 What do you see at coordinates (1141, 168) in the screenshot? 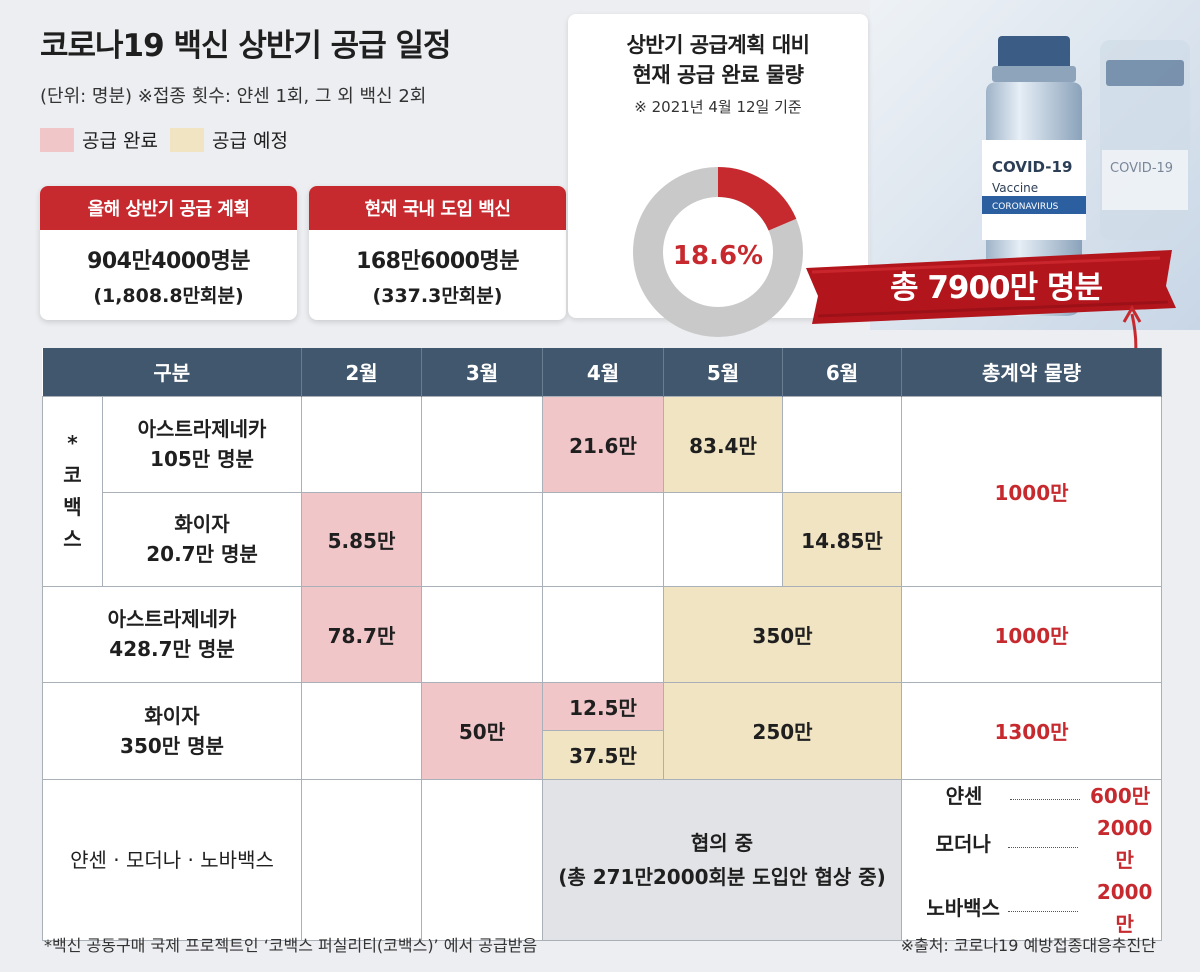
I see `vial2-label: COVID-19` at bounding box center [1141, 168].